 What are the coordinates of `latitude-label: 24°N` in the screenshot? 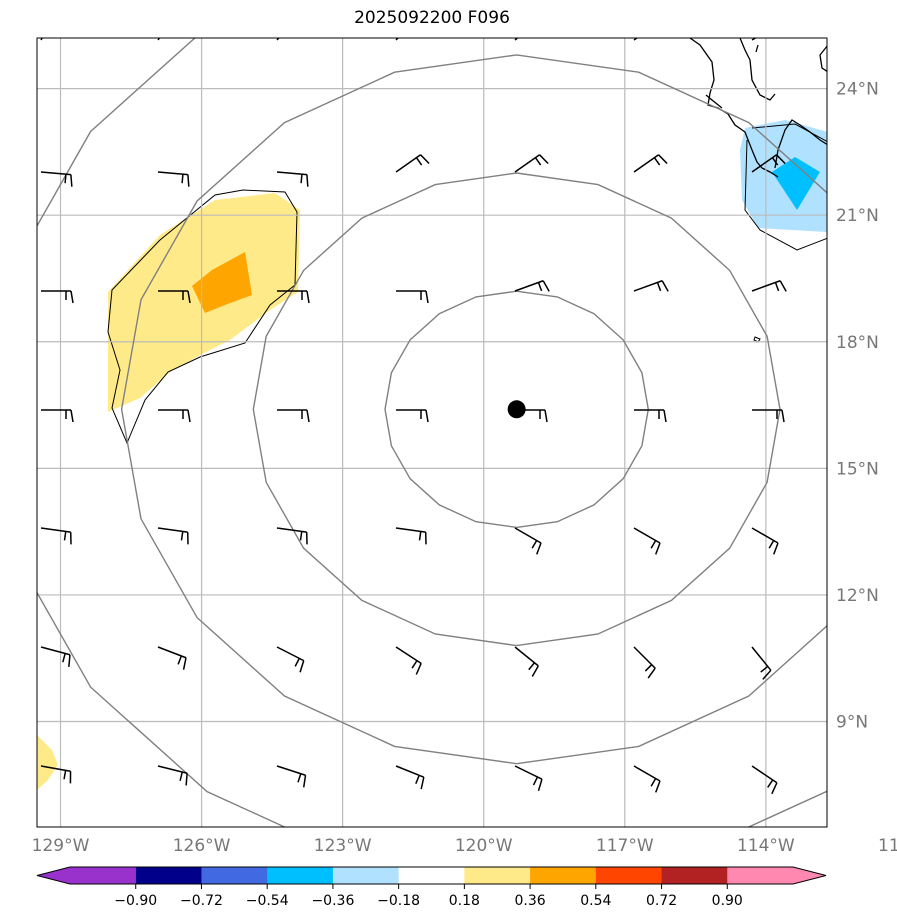 It's located at (857, 90).